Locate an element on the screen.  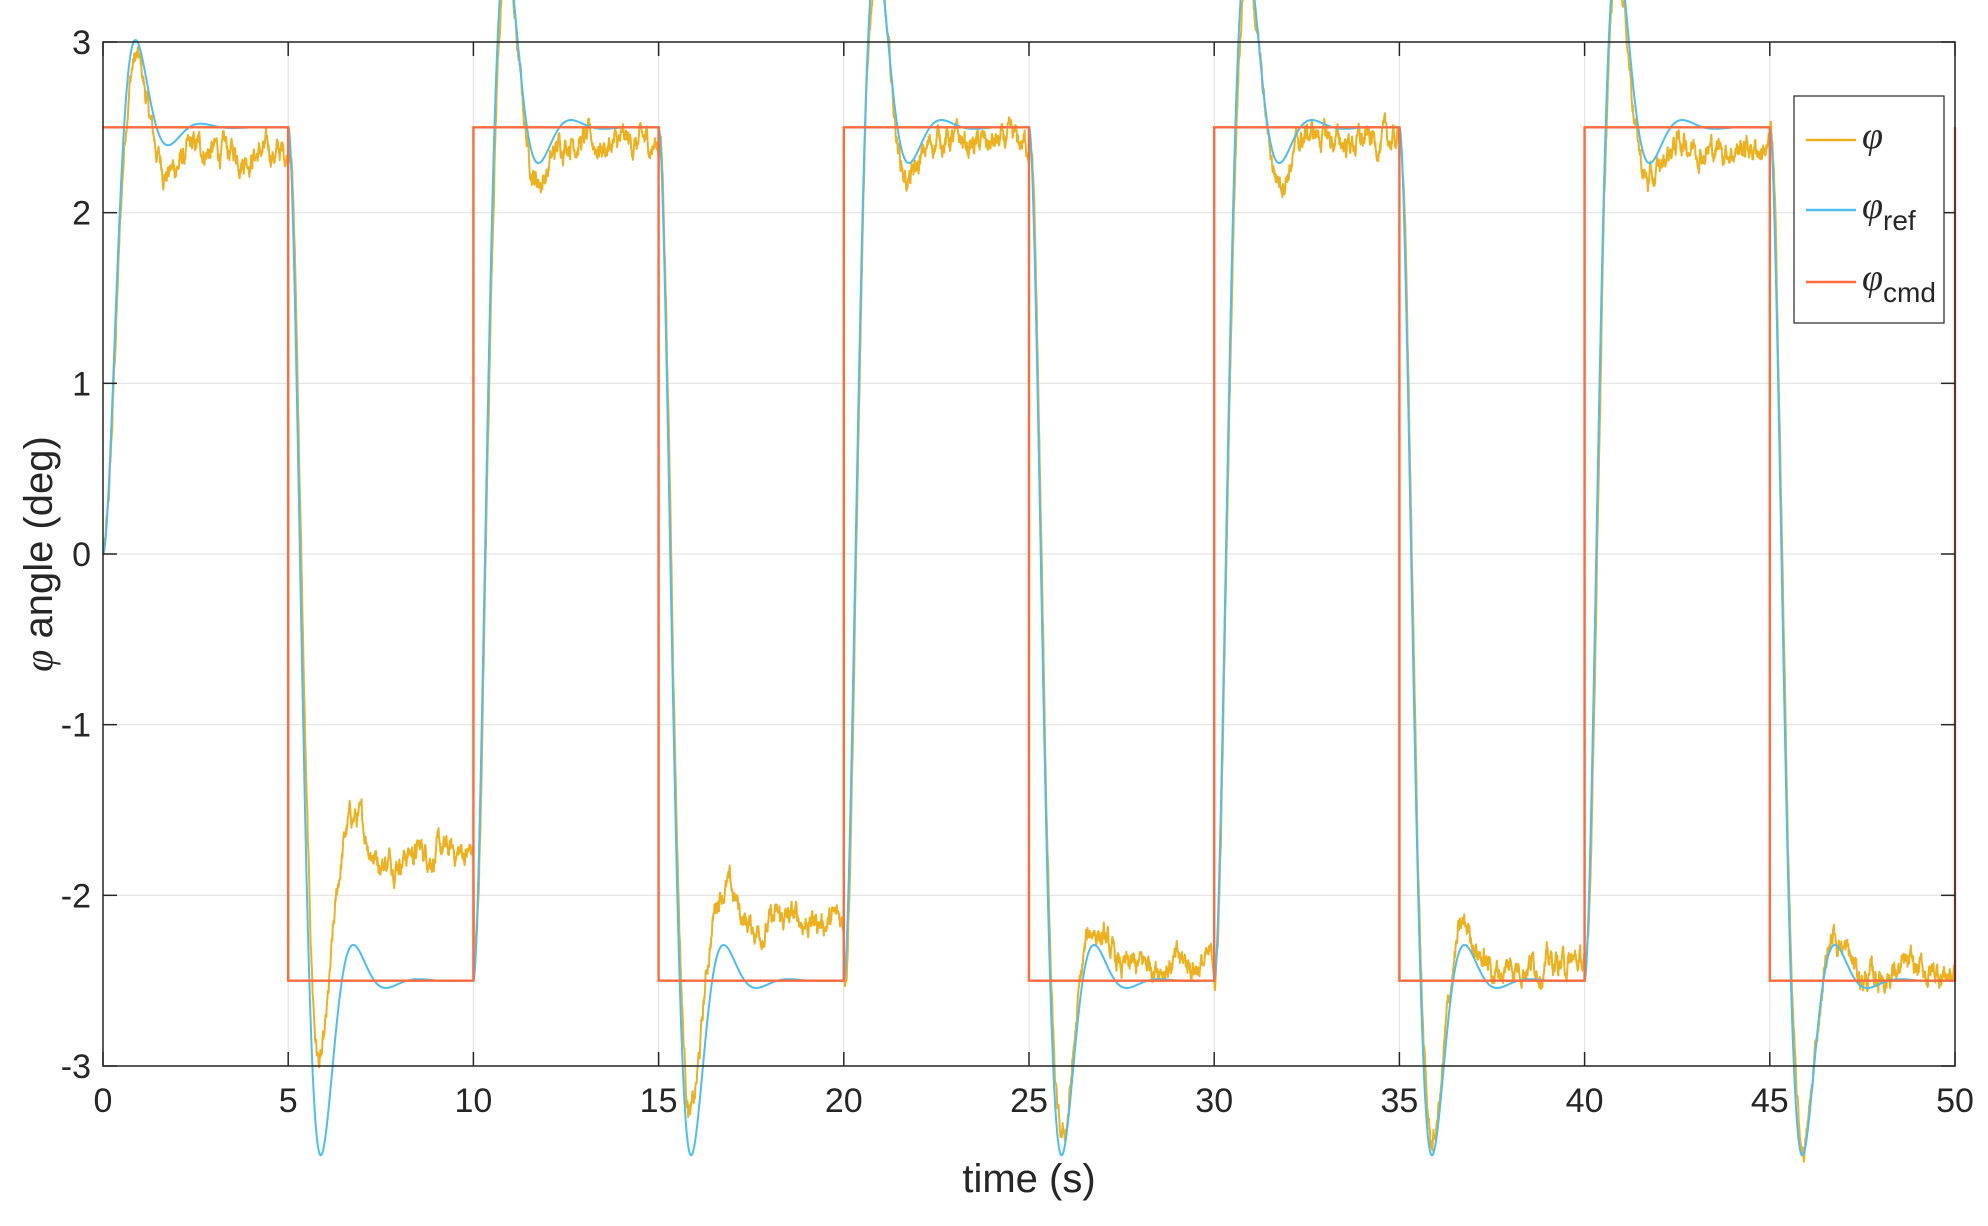
y-tick-label: -3 is located at coordinates (76, 1067).